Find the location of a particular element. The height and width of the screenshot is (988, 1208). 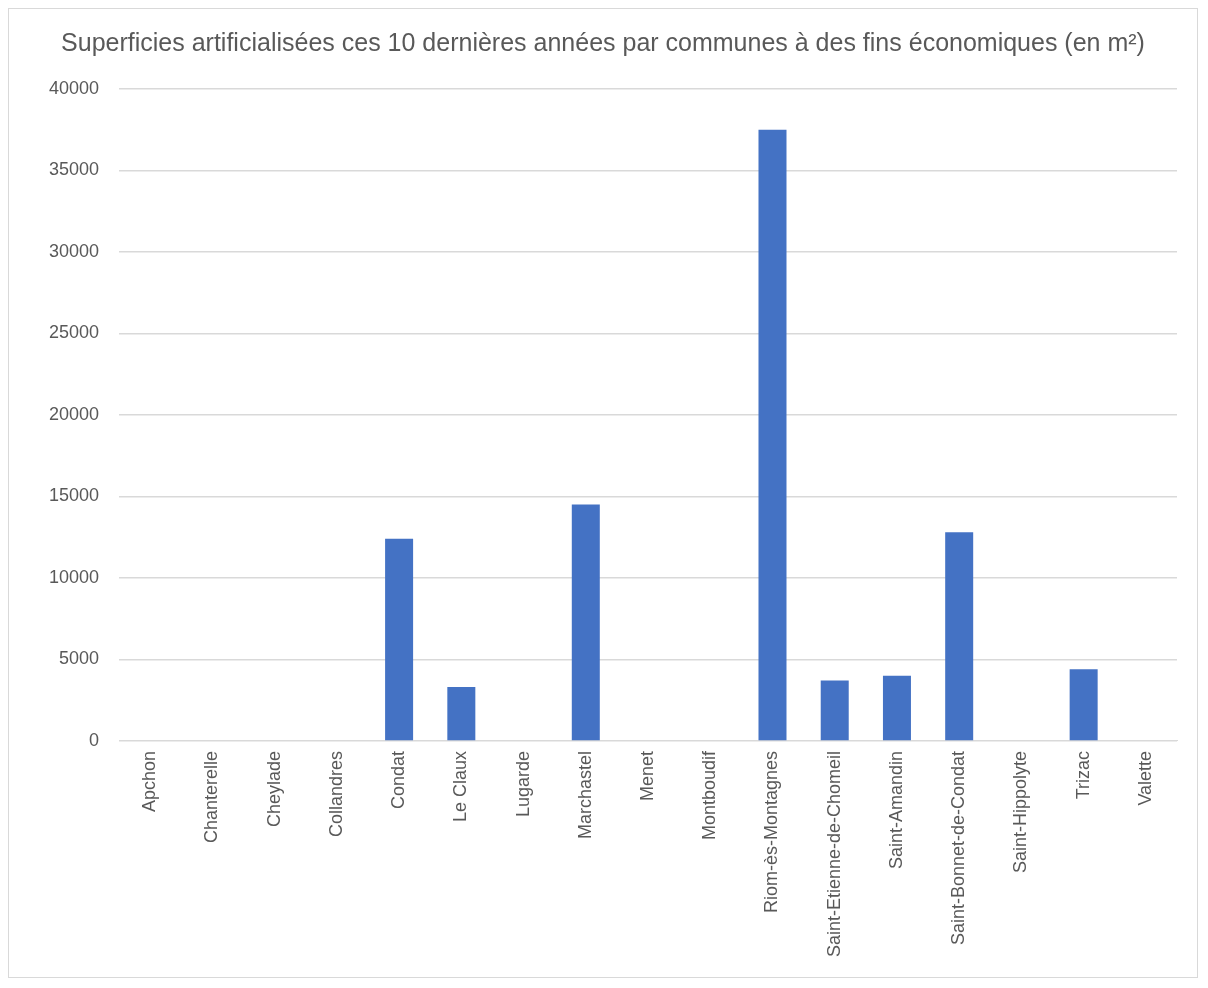

x-tick-label: Saint-Hippolyte is located at coordinates (1020, 811).